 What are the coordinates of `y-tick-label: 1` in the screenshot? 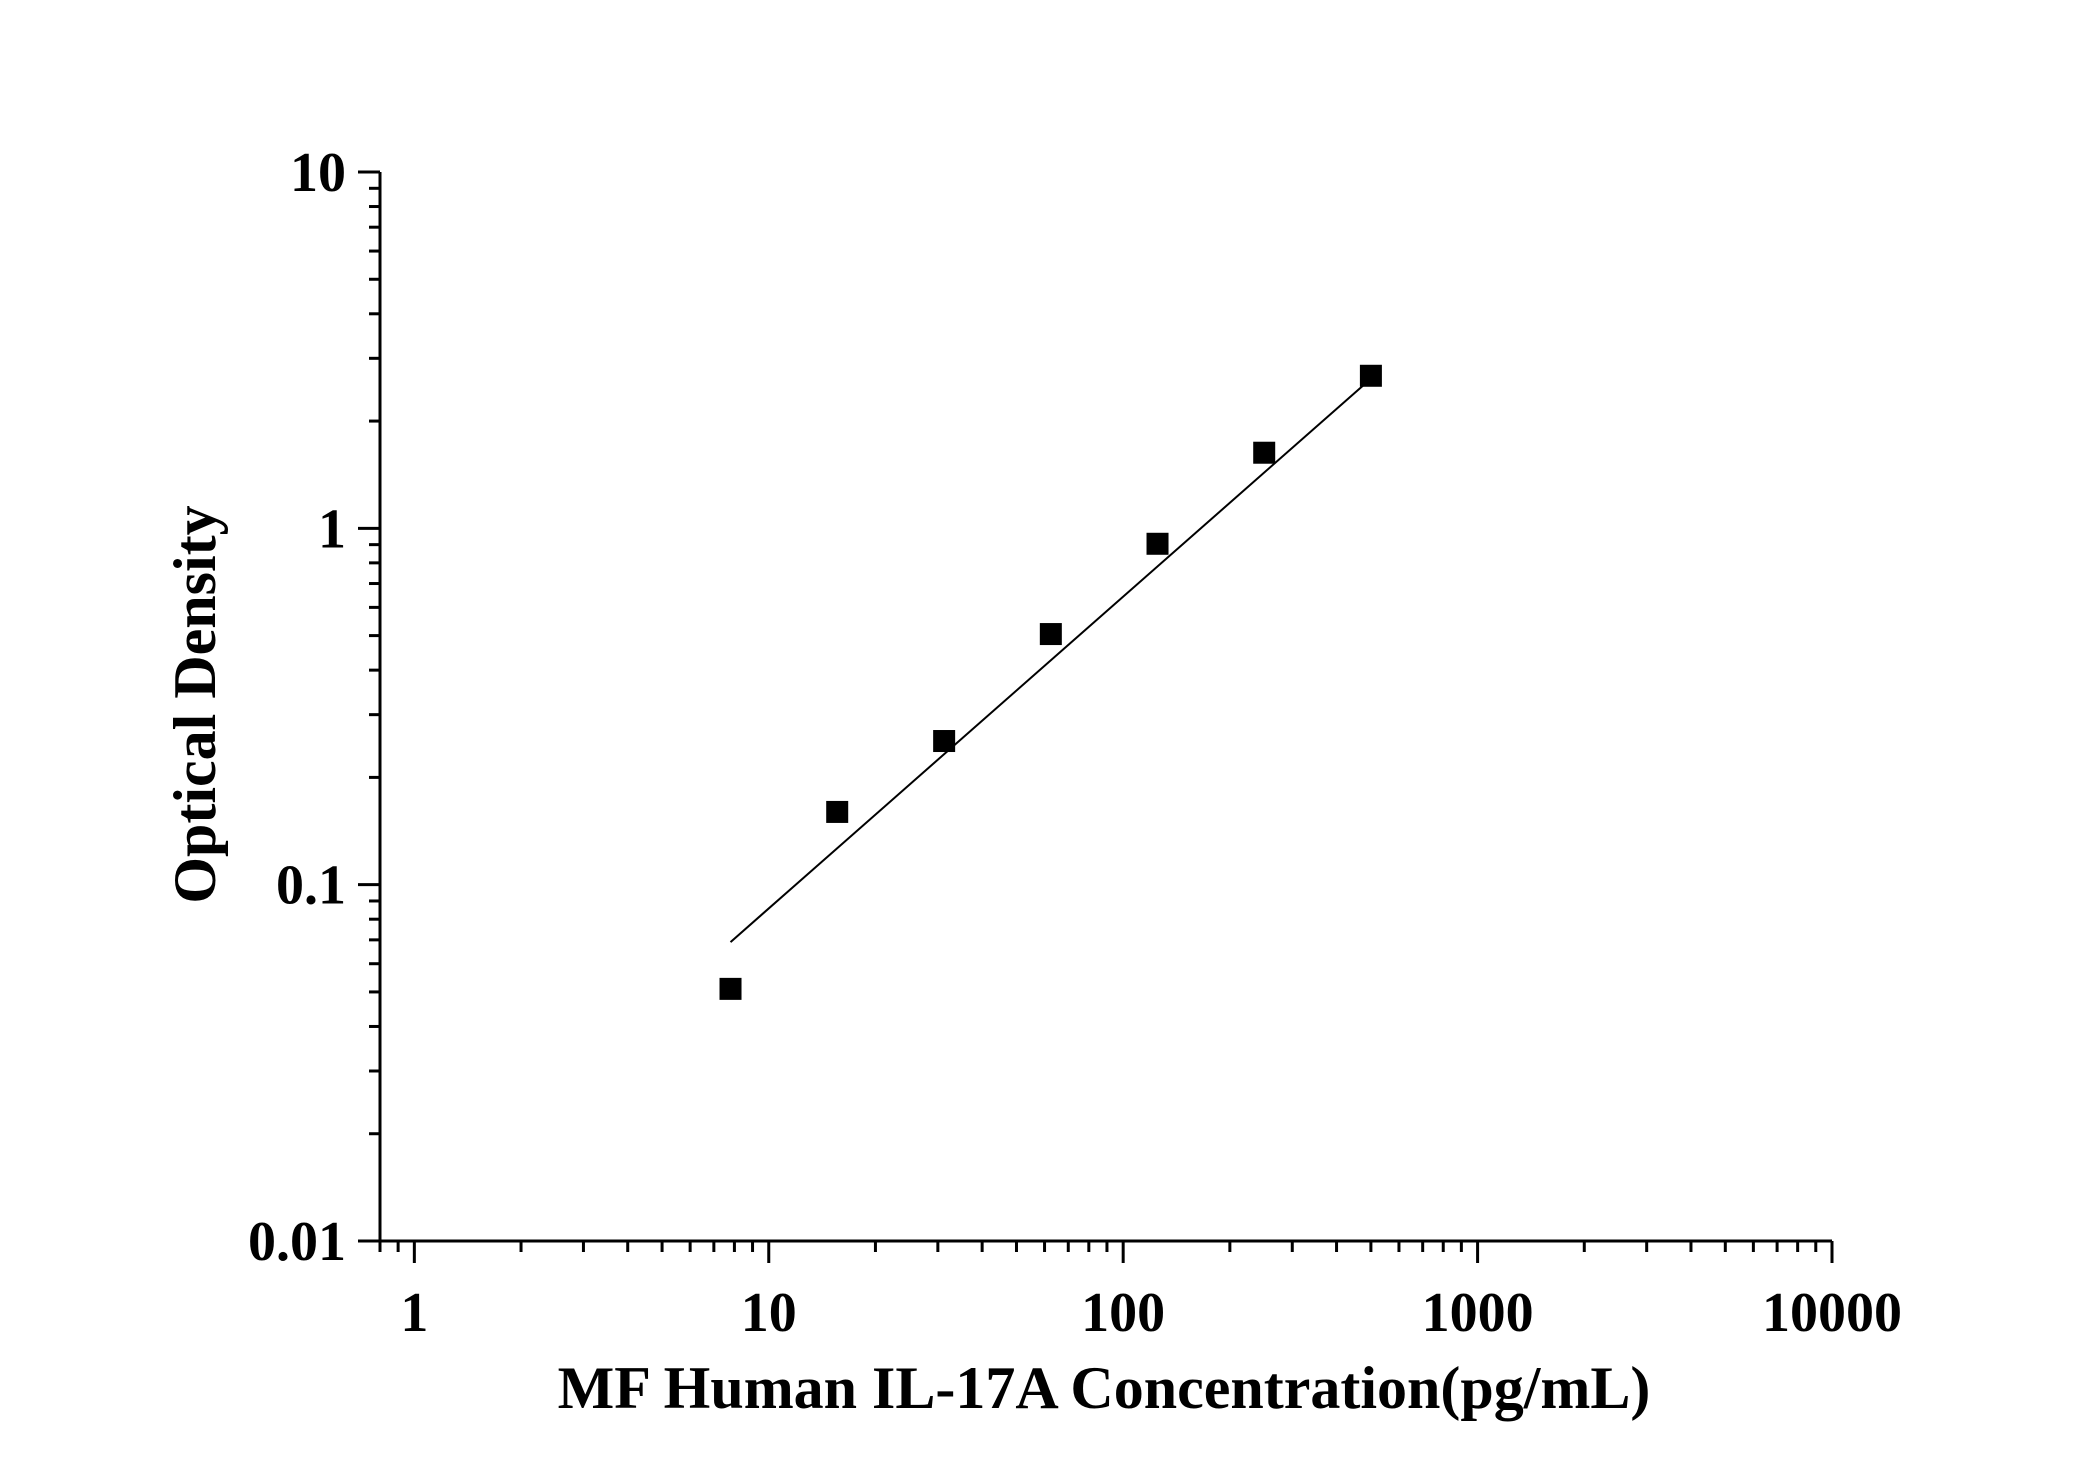 It's located at (332, 529).